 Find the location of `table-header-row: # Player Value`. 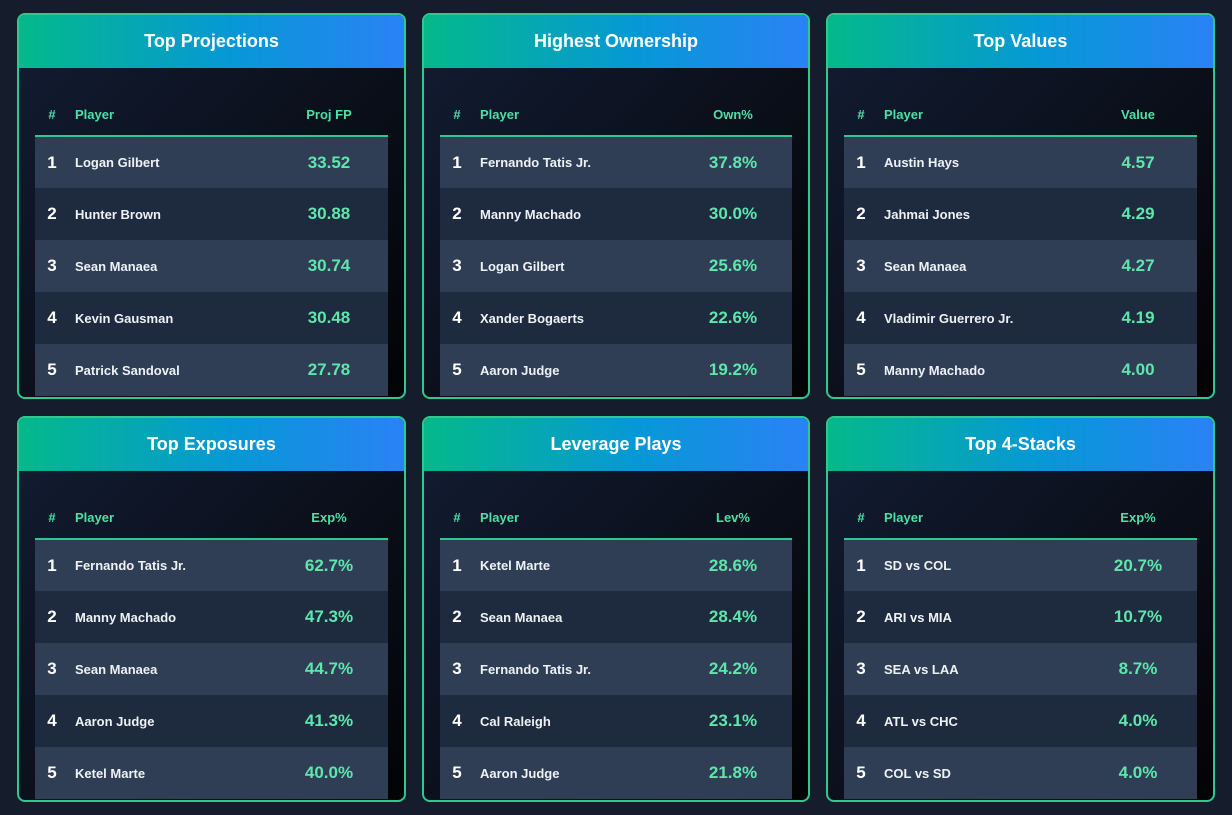

table-header-row: # Player Value is located at coordinates (1020, 110).